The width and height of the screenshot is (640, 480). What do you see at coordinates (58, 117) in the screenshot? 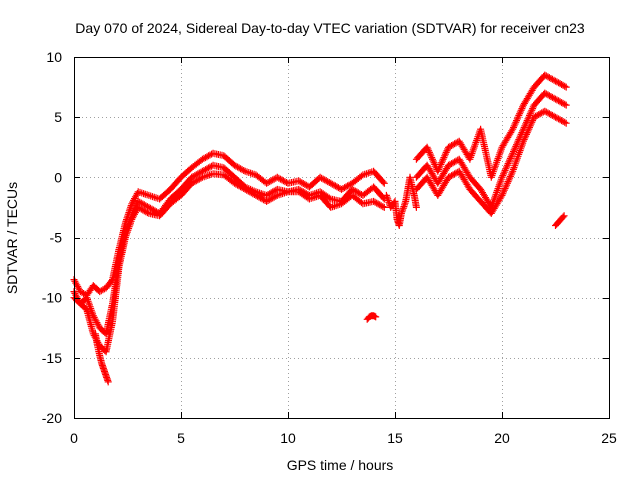
I see `y-tick-label: 5` at bounding box center [58, 117].